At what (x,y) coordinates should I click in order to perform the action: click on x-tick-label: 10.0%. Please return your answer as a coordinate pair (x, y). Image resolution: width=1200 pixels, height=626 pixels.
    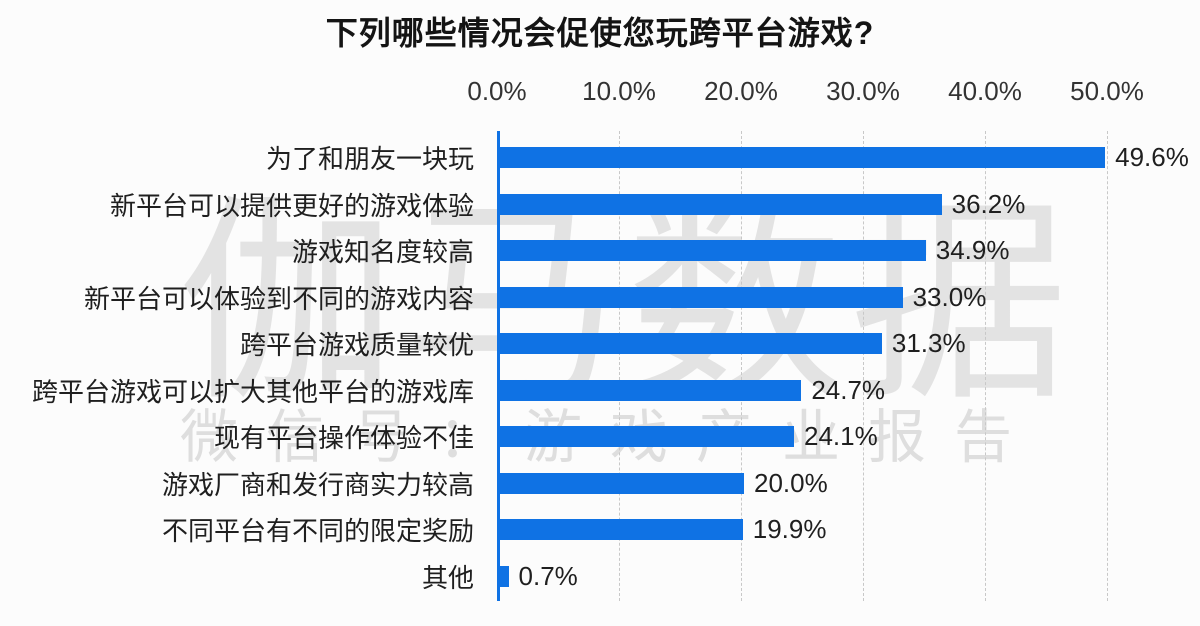
    Looking at the image, I should click on (619, 91).